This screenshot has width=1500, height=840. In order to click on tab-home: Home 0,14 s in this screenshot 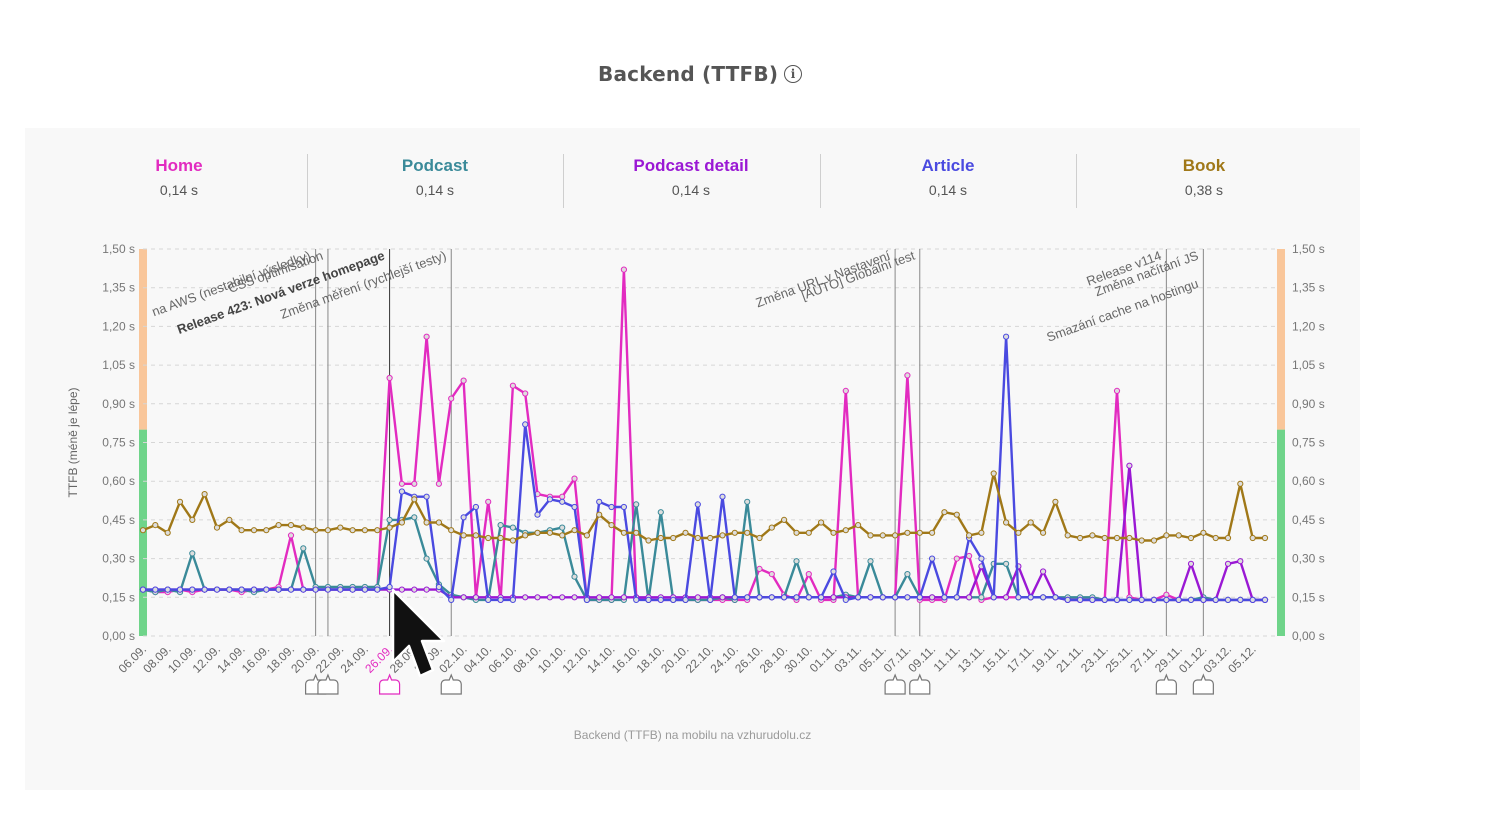, I will do `click(179, 177)`.